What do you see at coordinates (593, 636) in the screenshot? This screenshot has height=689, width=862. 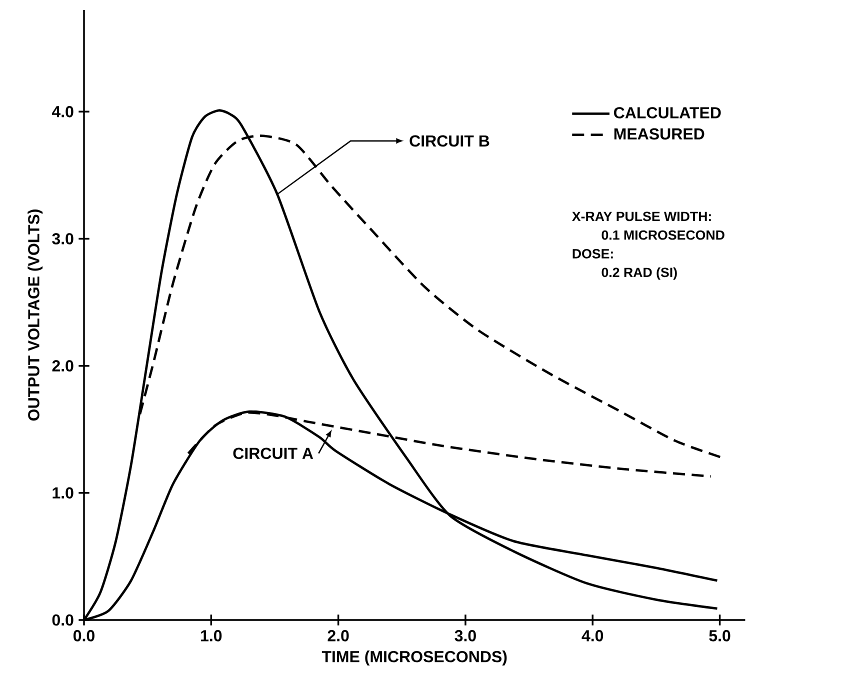 I see `x-tick-label: 4.0` at bounding box center [593, 636].